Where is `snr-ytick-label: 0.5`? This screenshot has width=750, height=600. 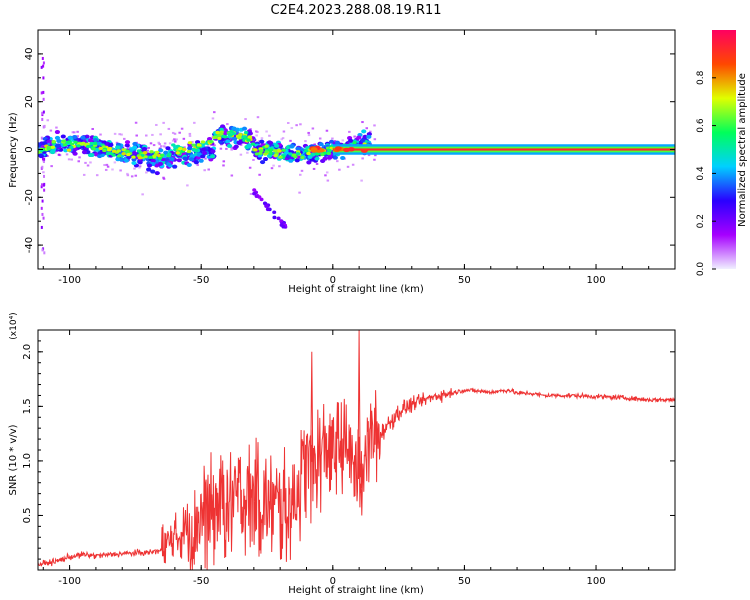
snr-ytick-label: 0.5 is located at coordinates (27, 516).